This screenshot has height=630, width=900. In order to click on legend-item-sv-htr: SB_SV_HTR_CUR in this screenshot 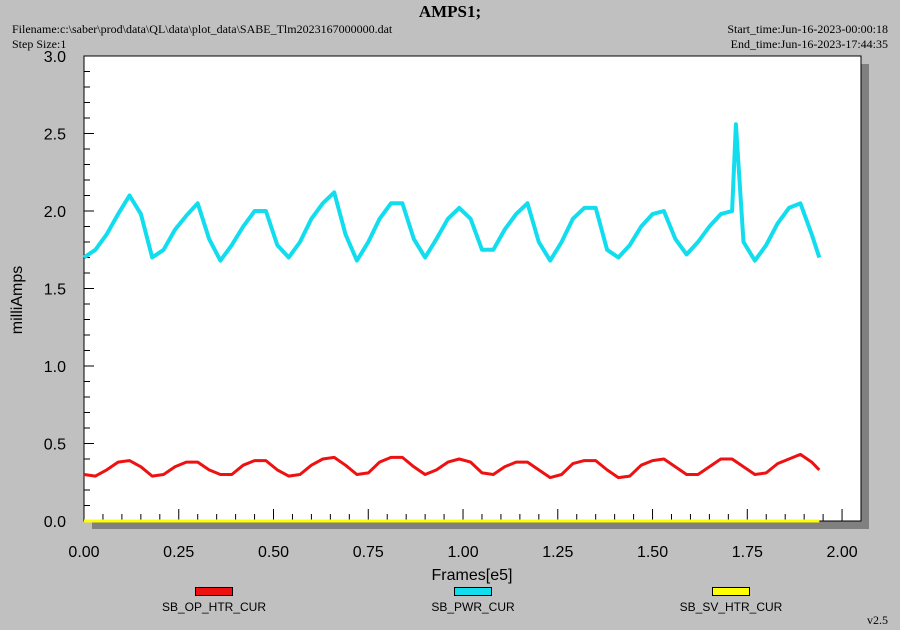, I will do `click(731, 600)`.